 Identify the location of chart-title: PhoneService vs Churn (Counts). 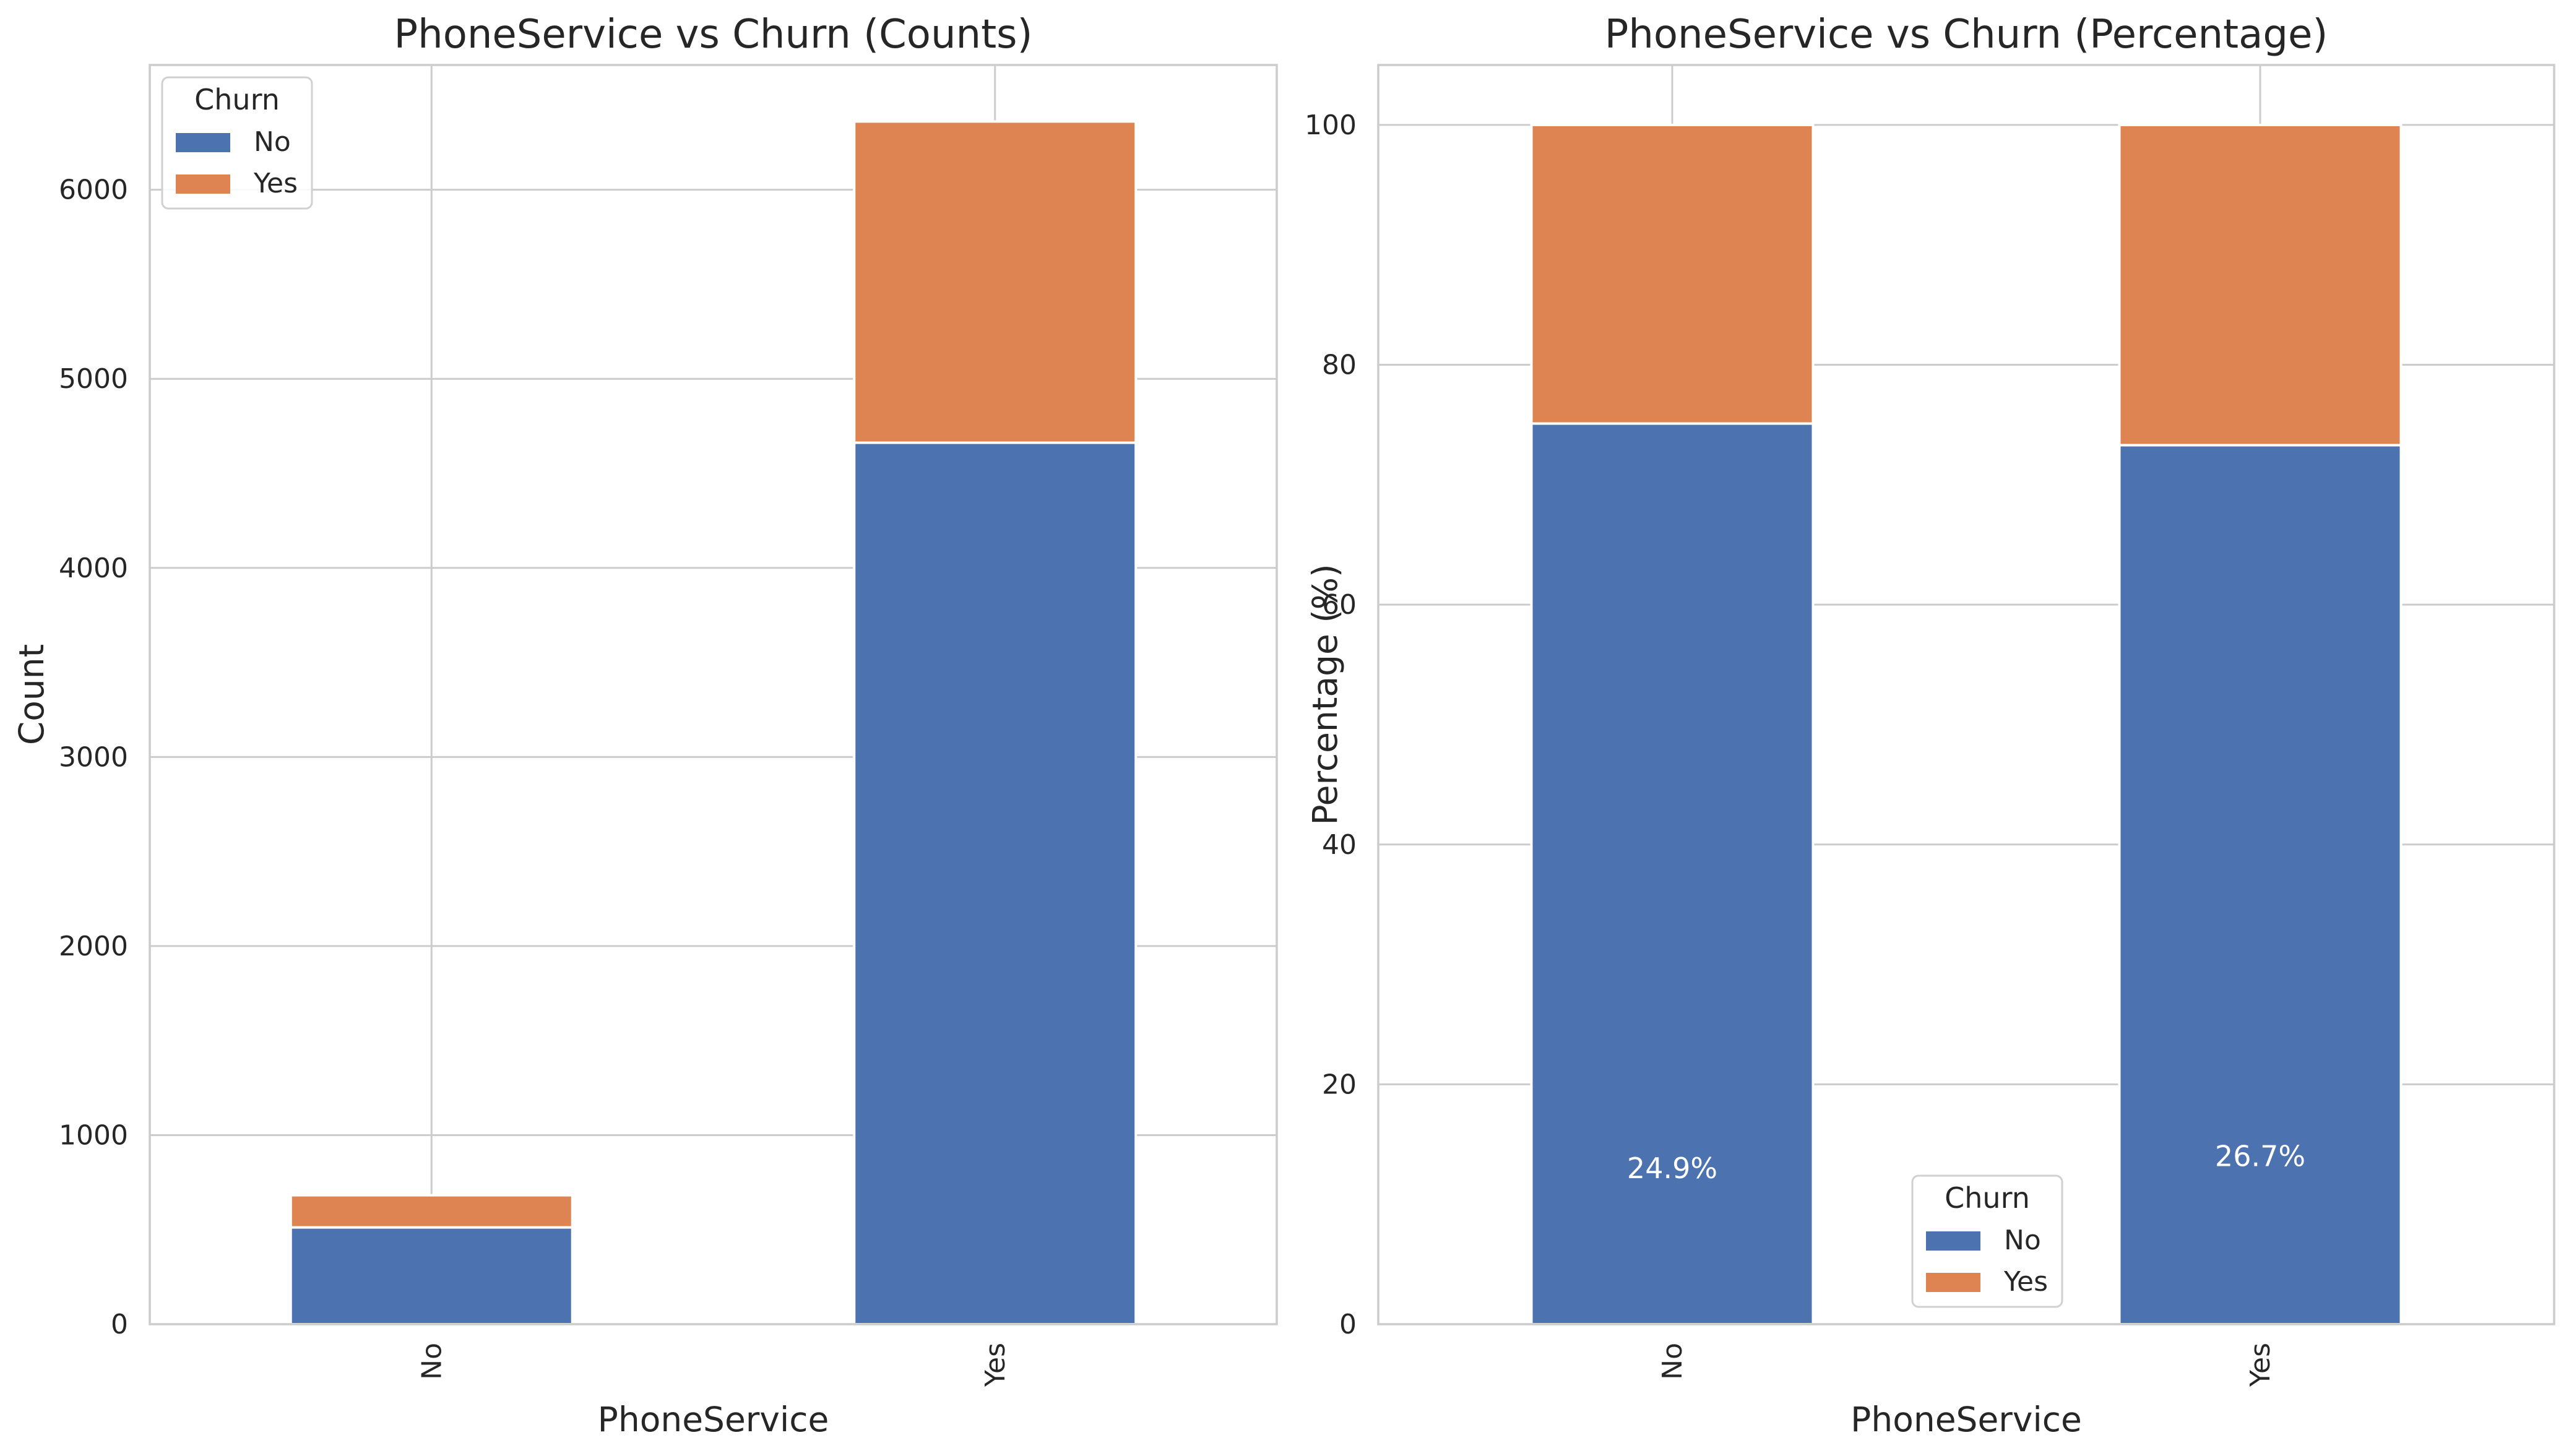
(714, 35).